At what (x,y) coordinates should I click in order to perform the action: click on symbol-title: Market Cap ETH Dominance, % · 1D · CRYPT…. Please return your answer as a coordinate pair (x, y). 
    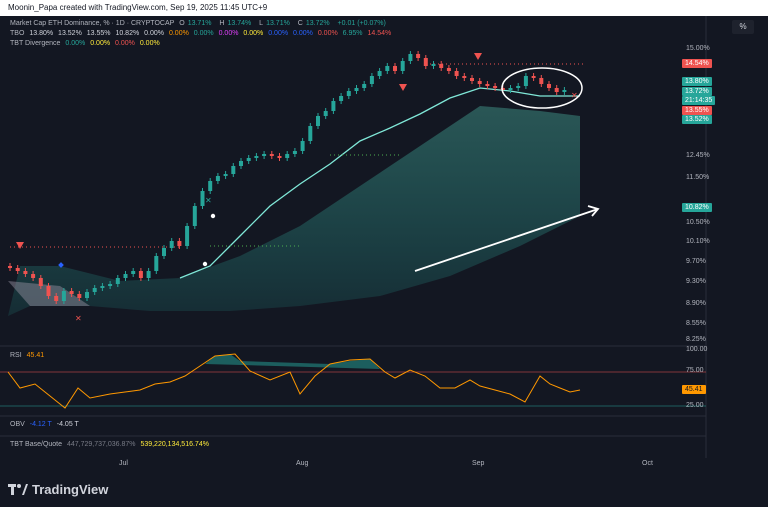
    Looking at the image, I should click on (92, 23).